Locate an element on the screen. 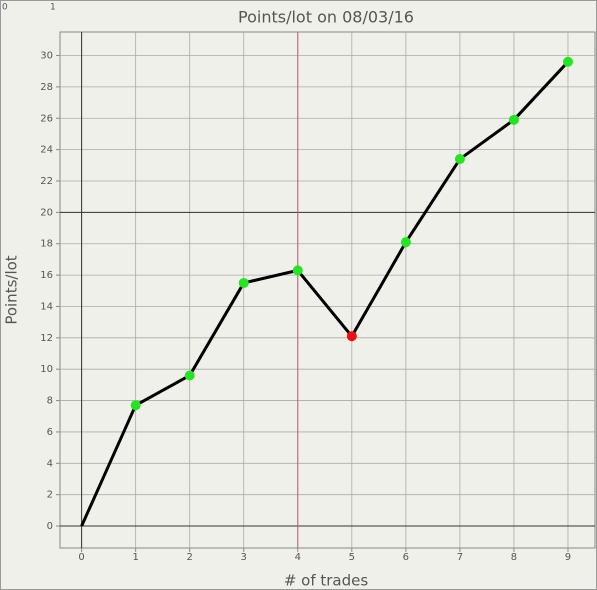 The height and width of the screenshot is (590, 597). y-tick-label: 4 is located at coordinates (50, 463).